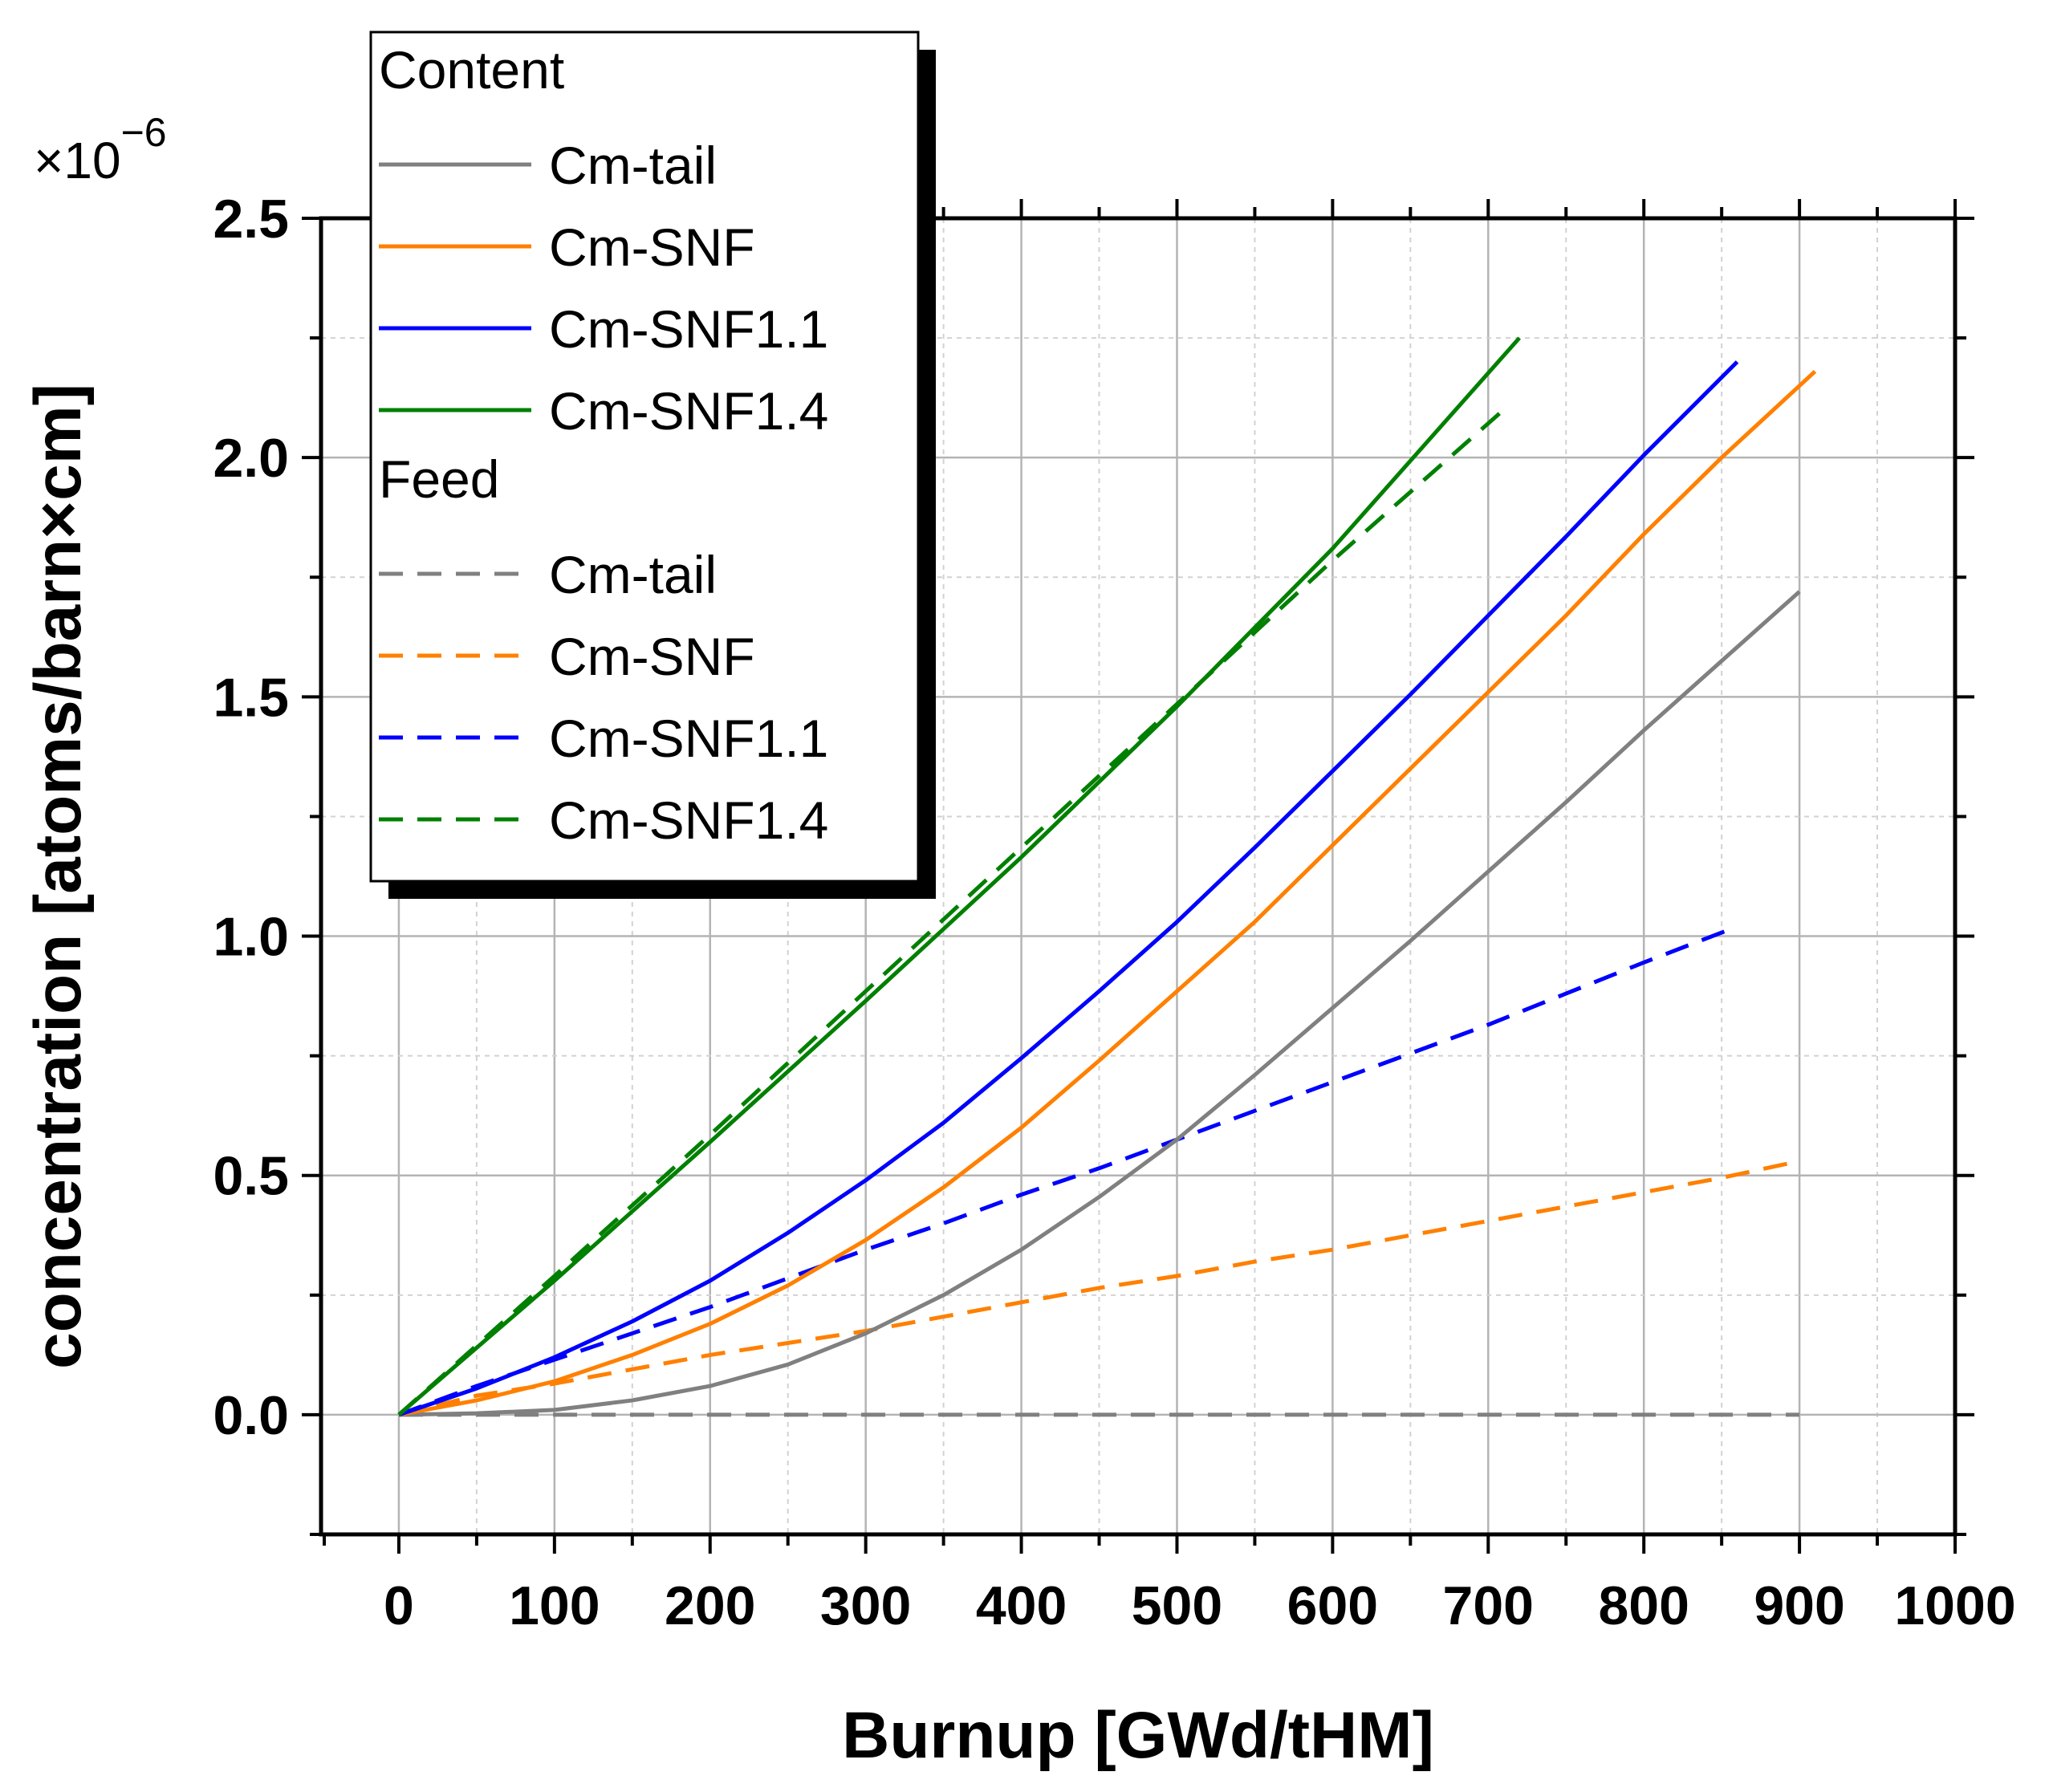  What do you see at coordinates (77, 160) in the screenshot?
I see `y-axis-multiplier-base: ×10` at bounding box center [77, 160].